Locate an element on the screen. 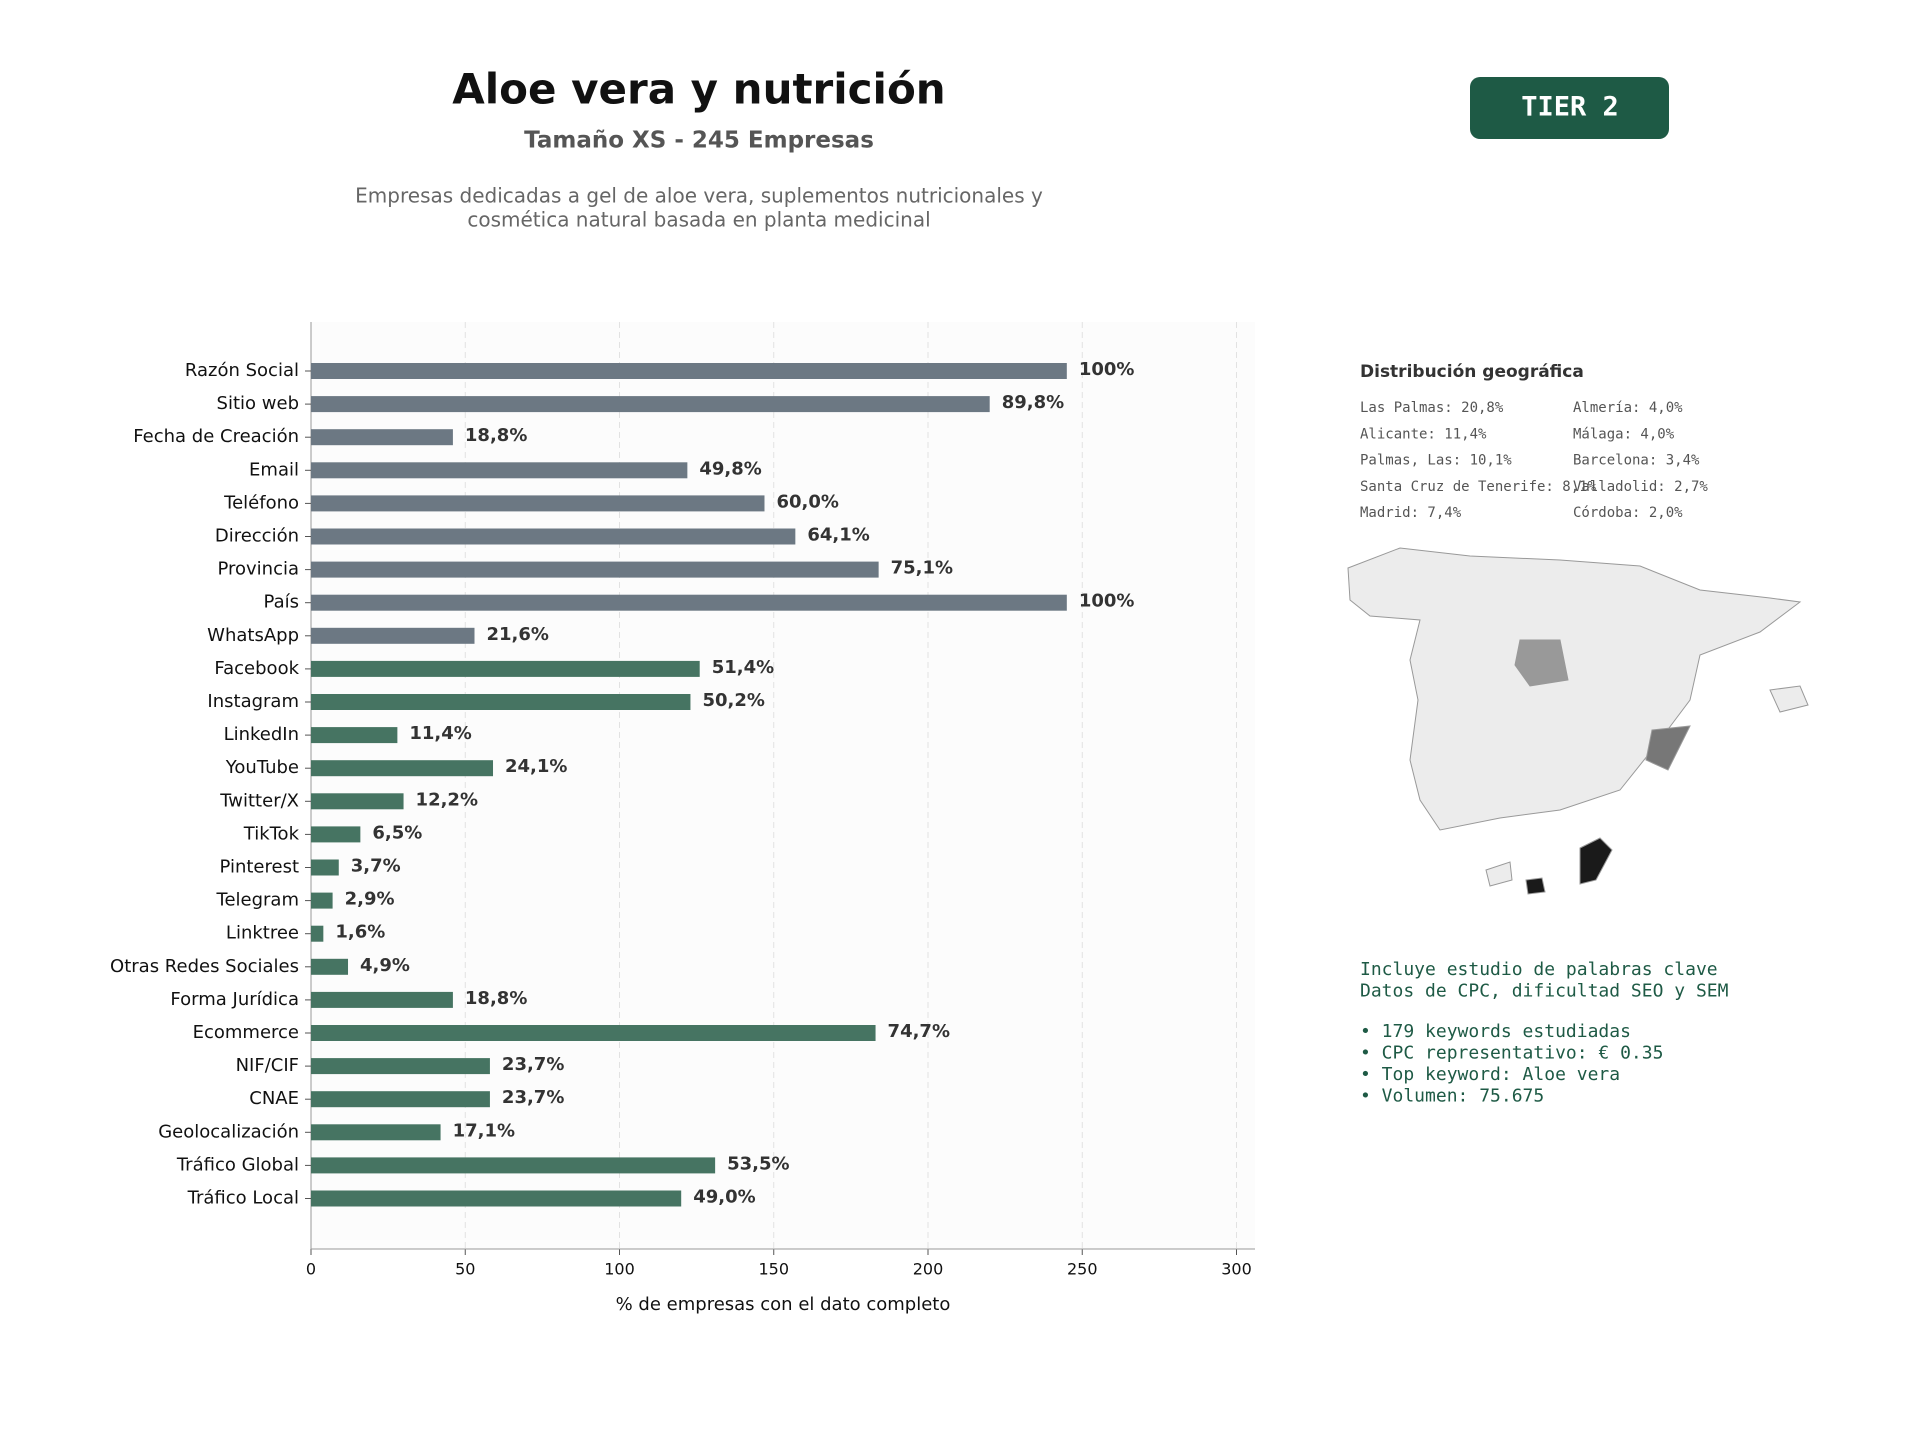 This screenshot has width=1920, height=1440. geo-entry: Málaga: 4,0% is located at coordinates (1624, 434).